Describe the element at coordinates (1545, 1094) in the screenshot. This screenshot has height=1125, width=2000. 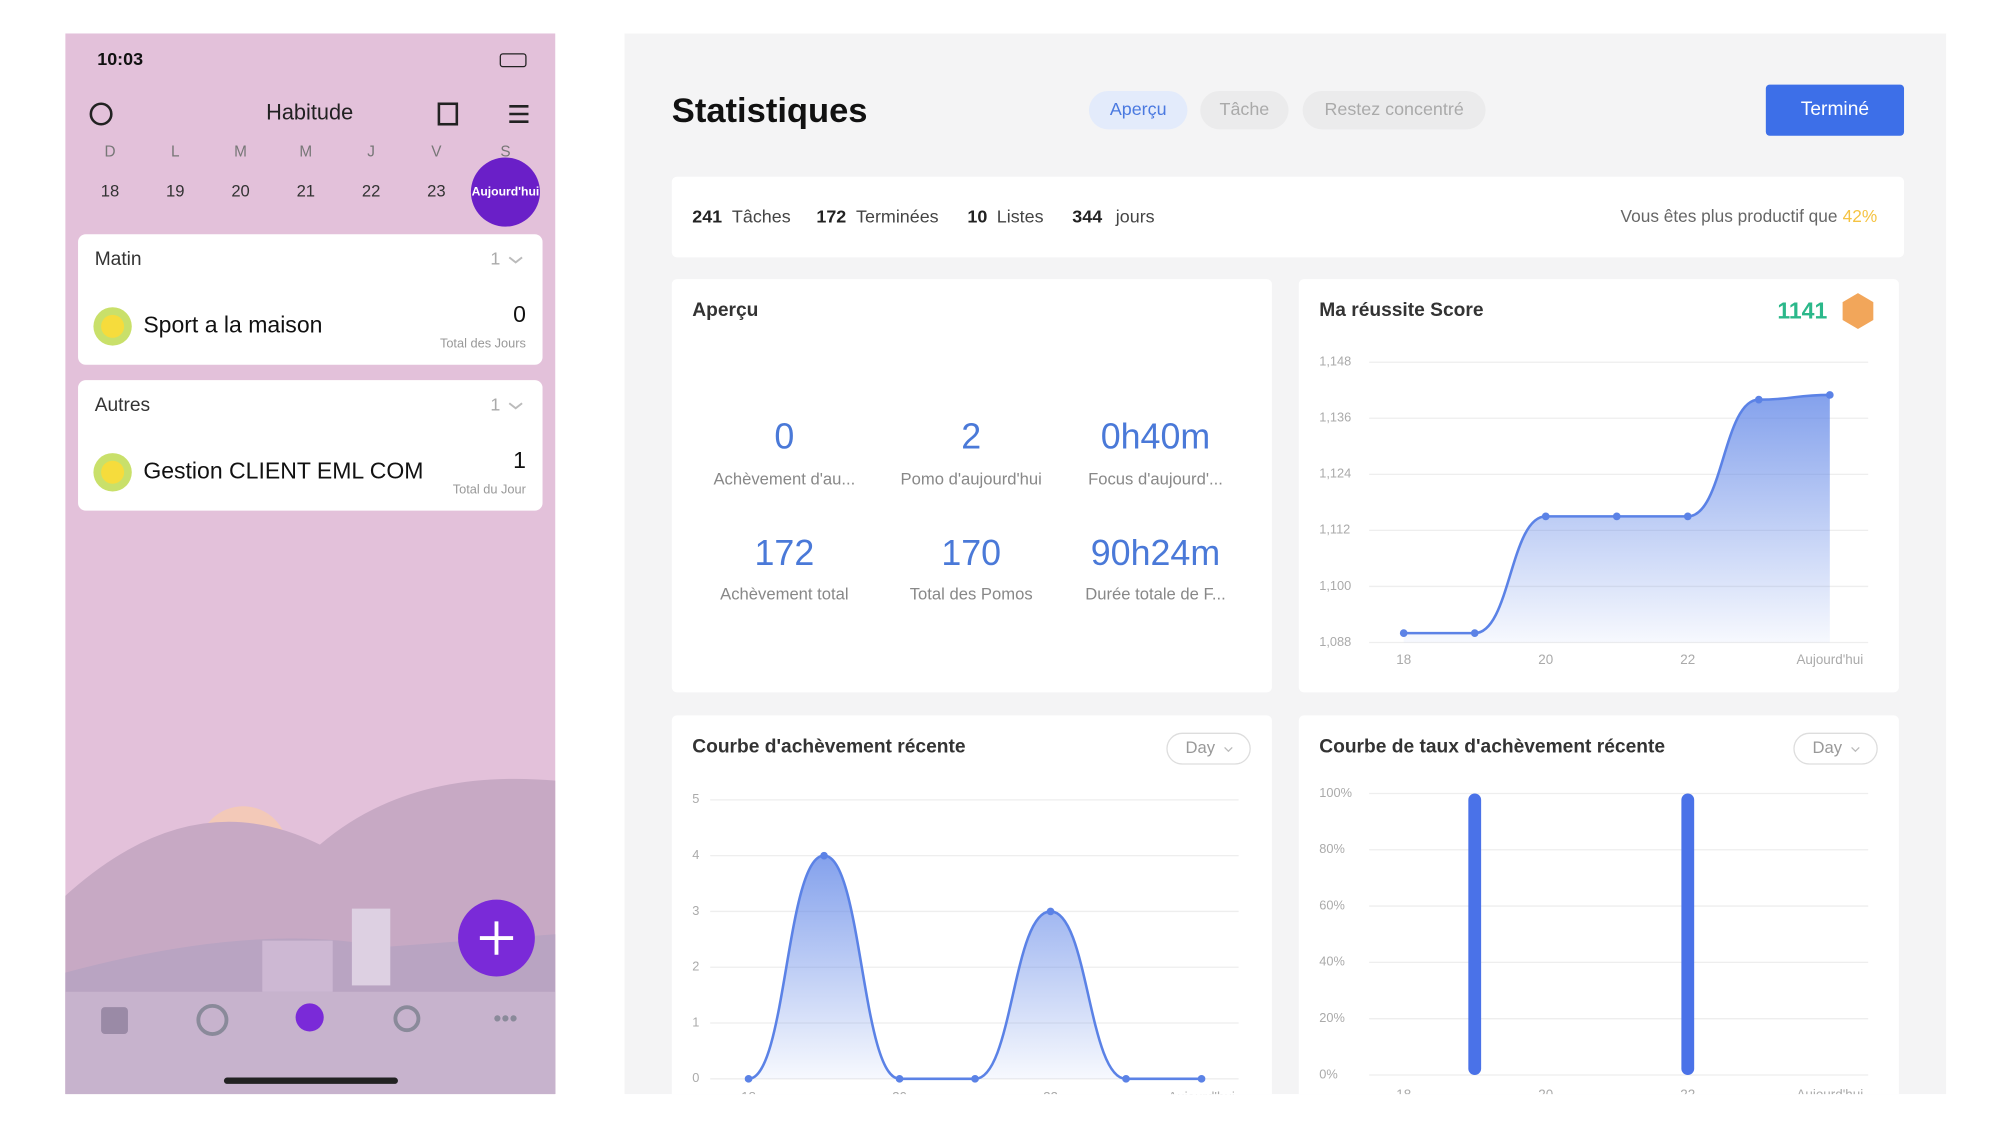
I see `x-tick-label: 20` at that location.